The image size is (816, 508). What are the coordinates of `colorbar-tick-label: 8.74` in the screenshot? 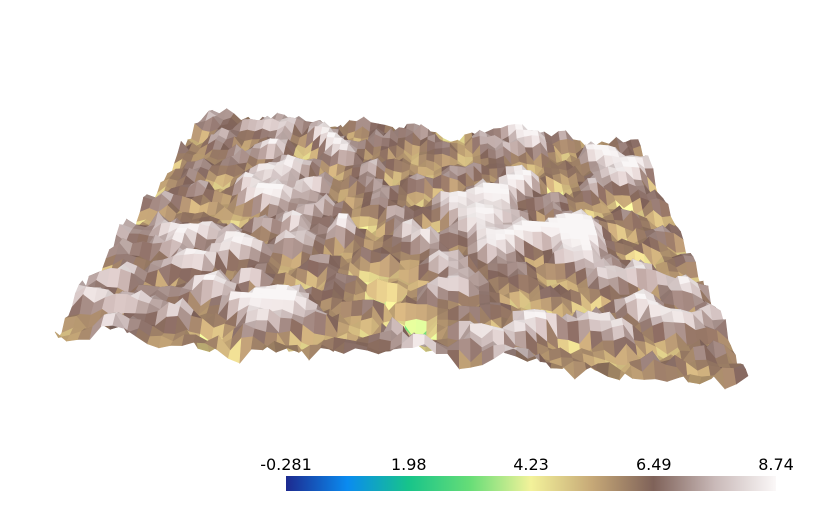 It's located at (776, 464).